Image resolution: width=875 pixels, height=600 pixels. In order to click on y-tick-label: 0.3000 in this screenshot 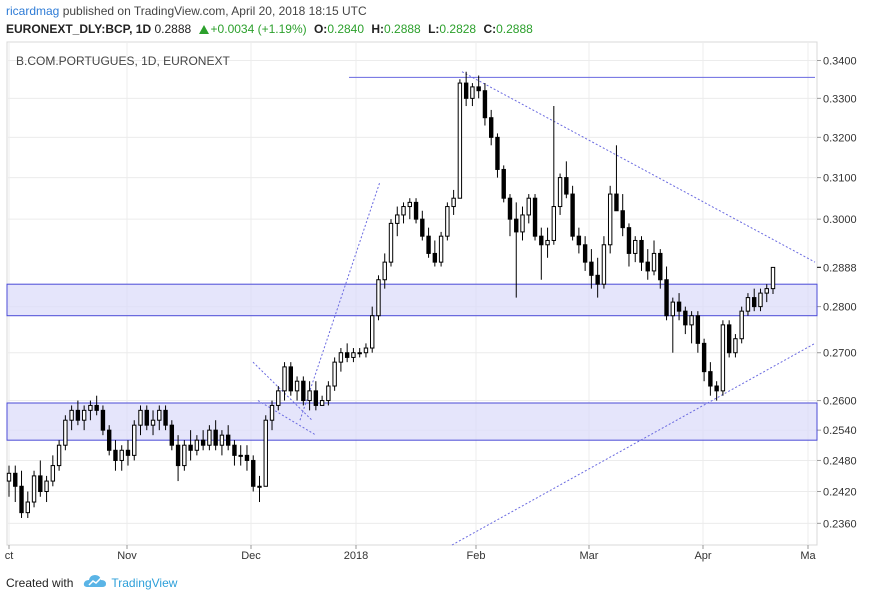, I will do `click(840, 220)`.